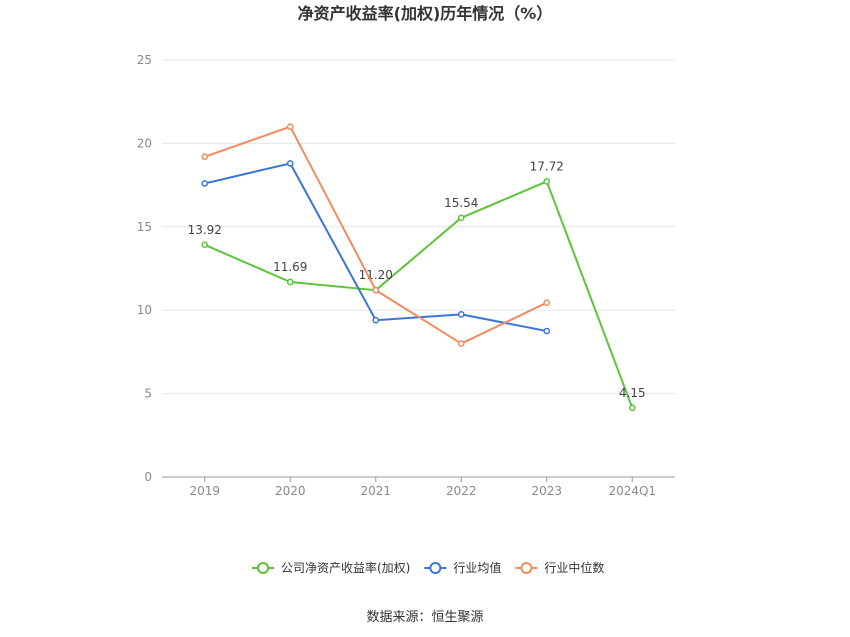  What do you see at coordinates (144, 310) in the screenshot?
I see `y-tick-label: 10` at bounding box center [144, 310].